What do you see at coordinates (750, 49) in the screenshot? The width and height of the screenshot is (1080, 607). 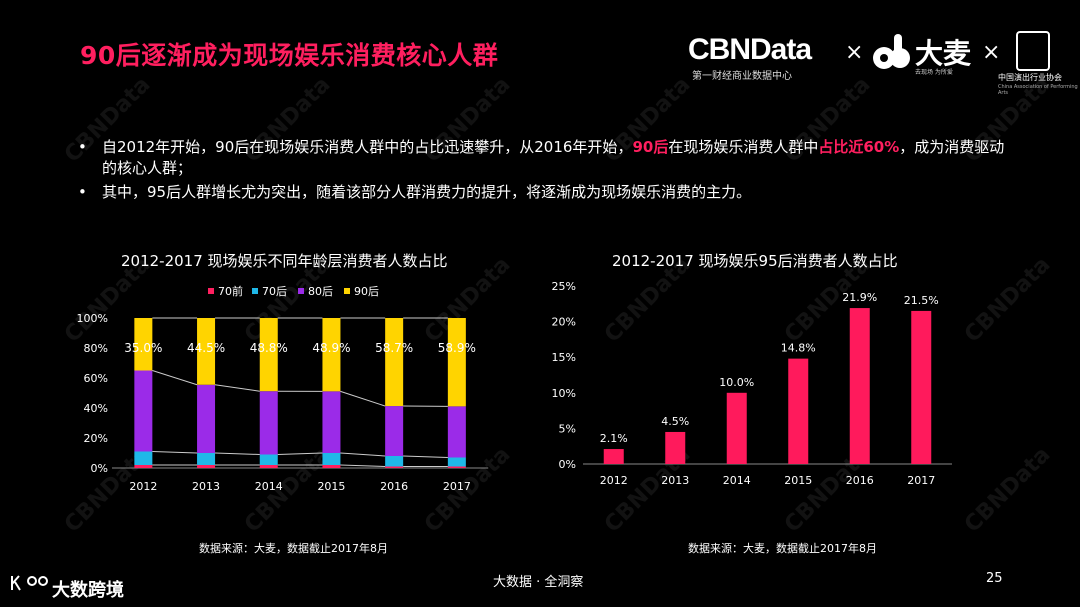 I see `cbndata-logo: CBNData` at bounding box center [750, 49].